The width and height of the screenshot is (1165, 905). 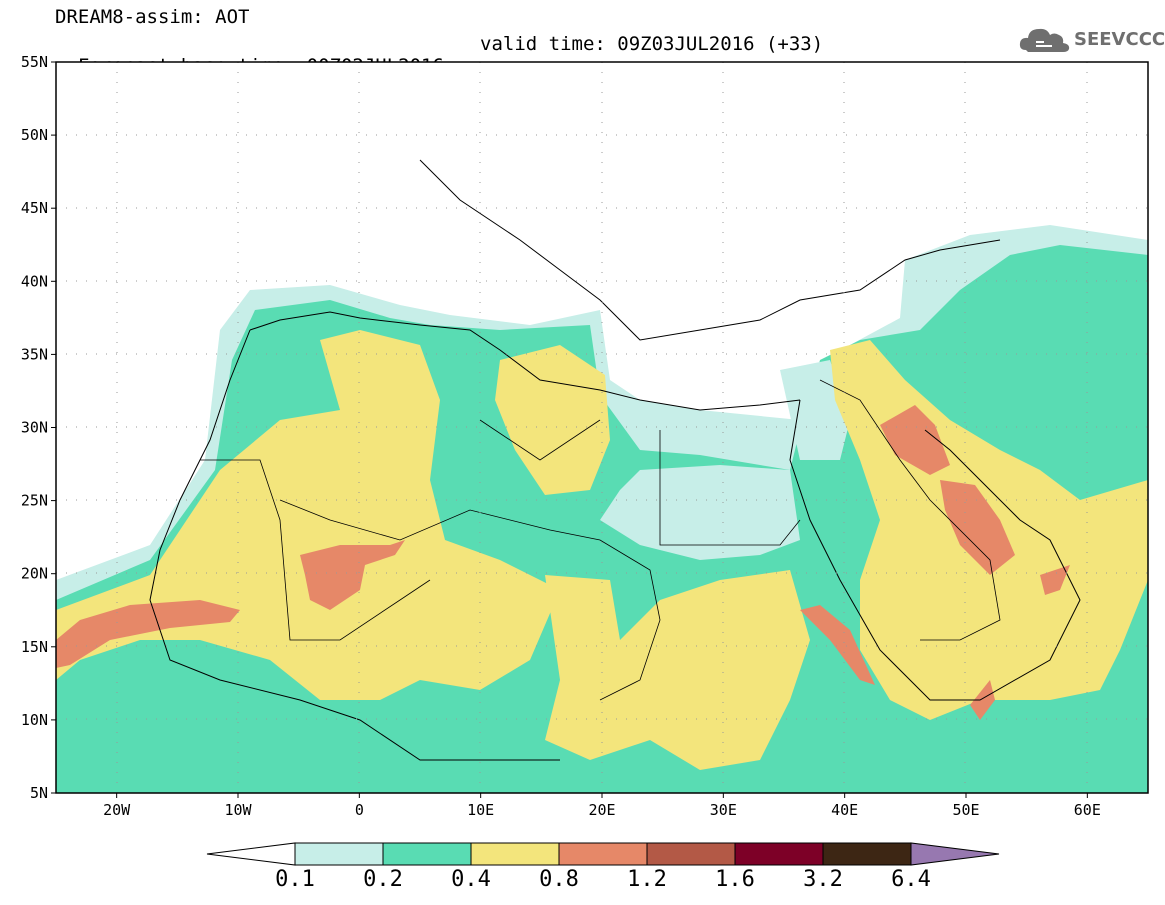 I want to click on y-tick-label: 50N, so click(x=34, y=135).